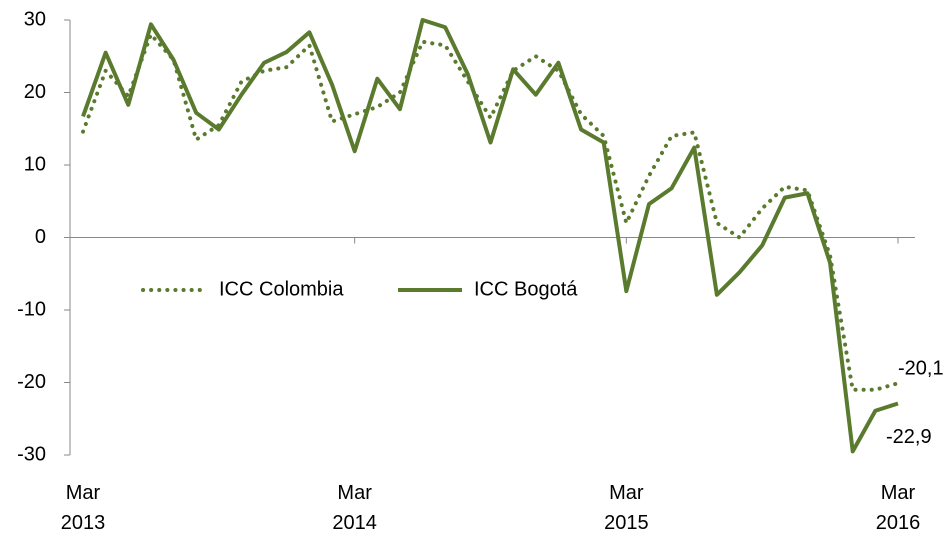  What do you see at coordinates (31, 309) in the screenshot?
I see `y-tick-label: -10` at bounding box center [31, 309].